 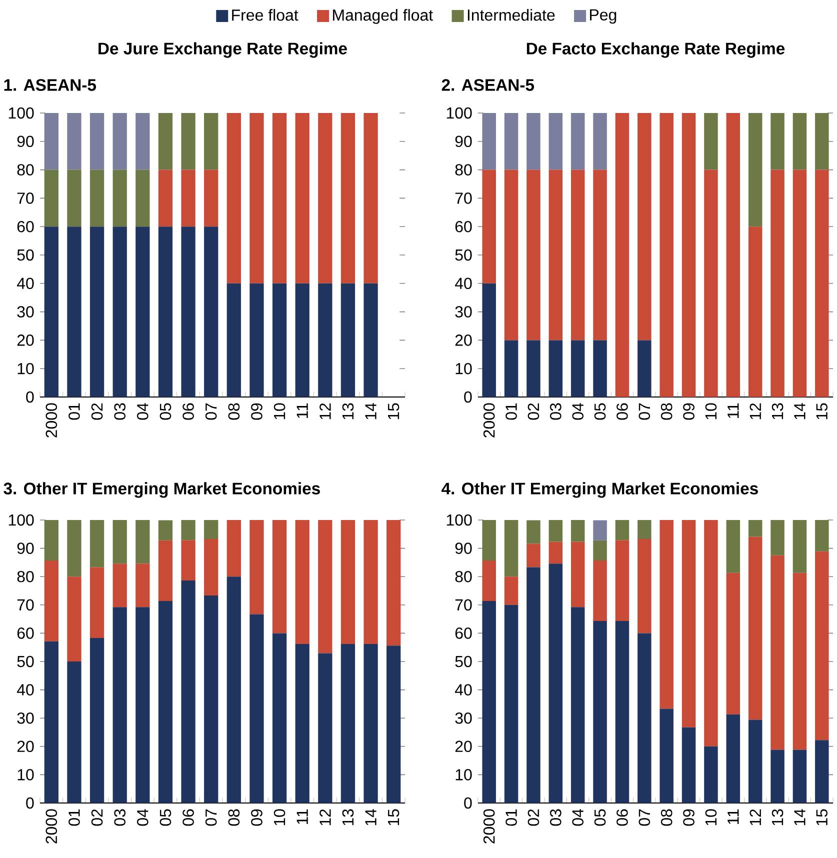 I want to click on chart-title: 3. Other IT Emerging Market Economies, so click(x=162, y=490).